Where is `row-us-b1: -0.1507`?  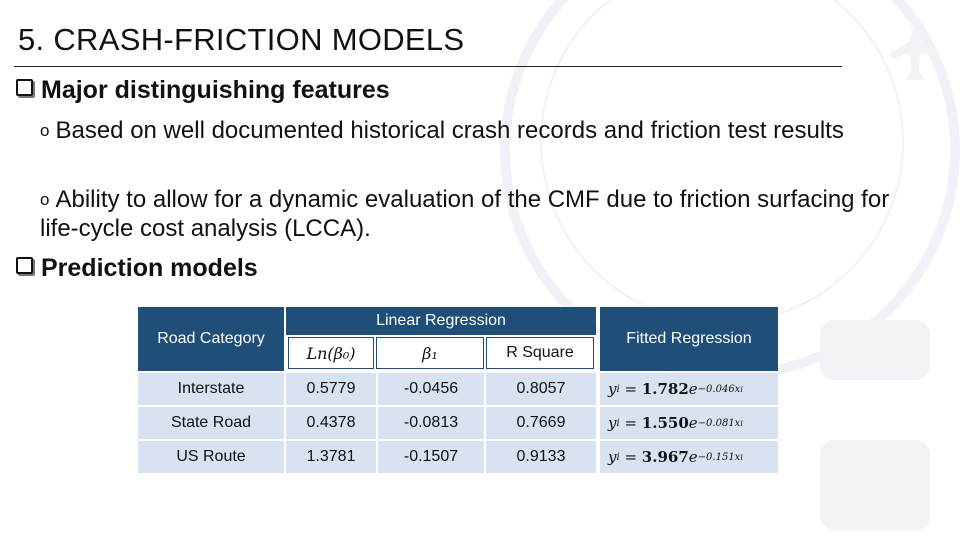
row-us-b1: -0.1507 is located at coordinates (431, 457).